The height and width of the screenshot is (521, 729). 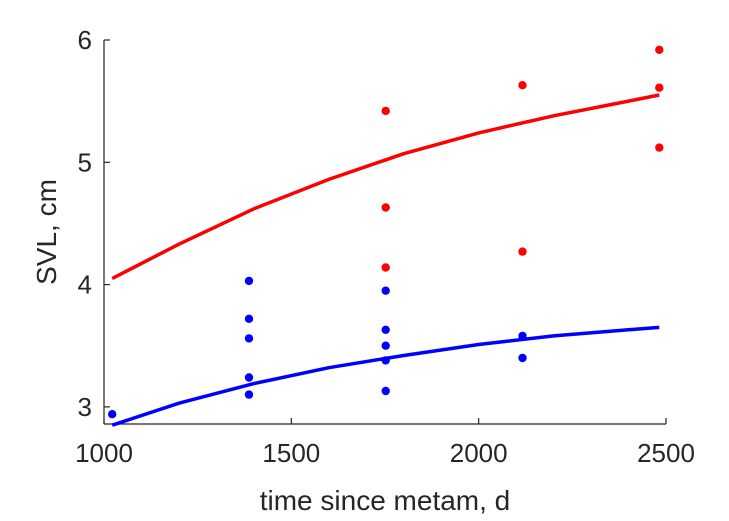 I want to click on x-tick-label: 1000, so click(x=104, y=453).